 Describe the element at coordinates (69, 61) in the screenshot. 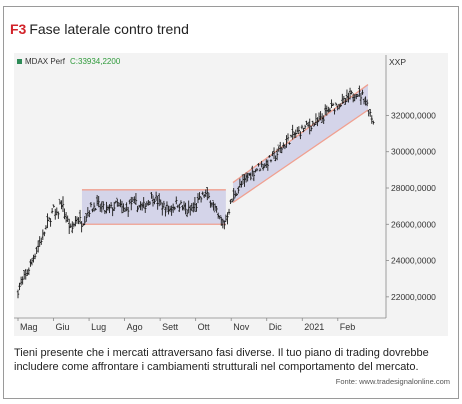

I see `legend-layer: MDAX Perf C:33934,2200` at that location.